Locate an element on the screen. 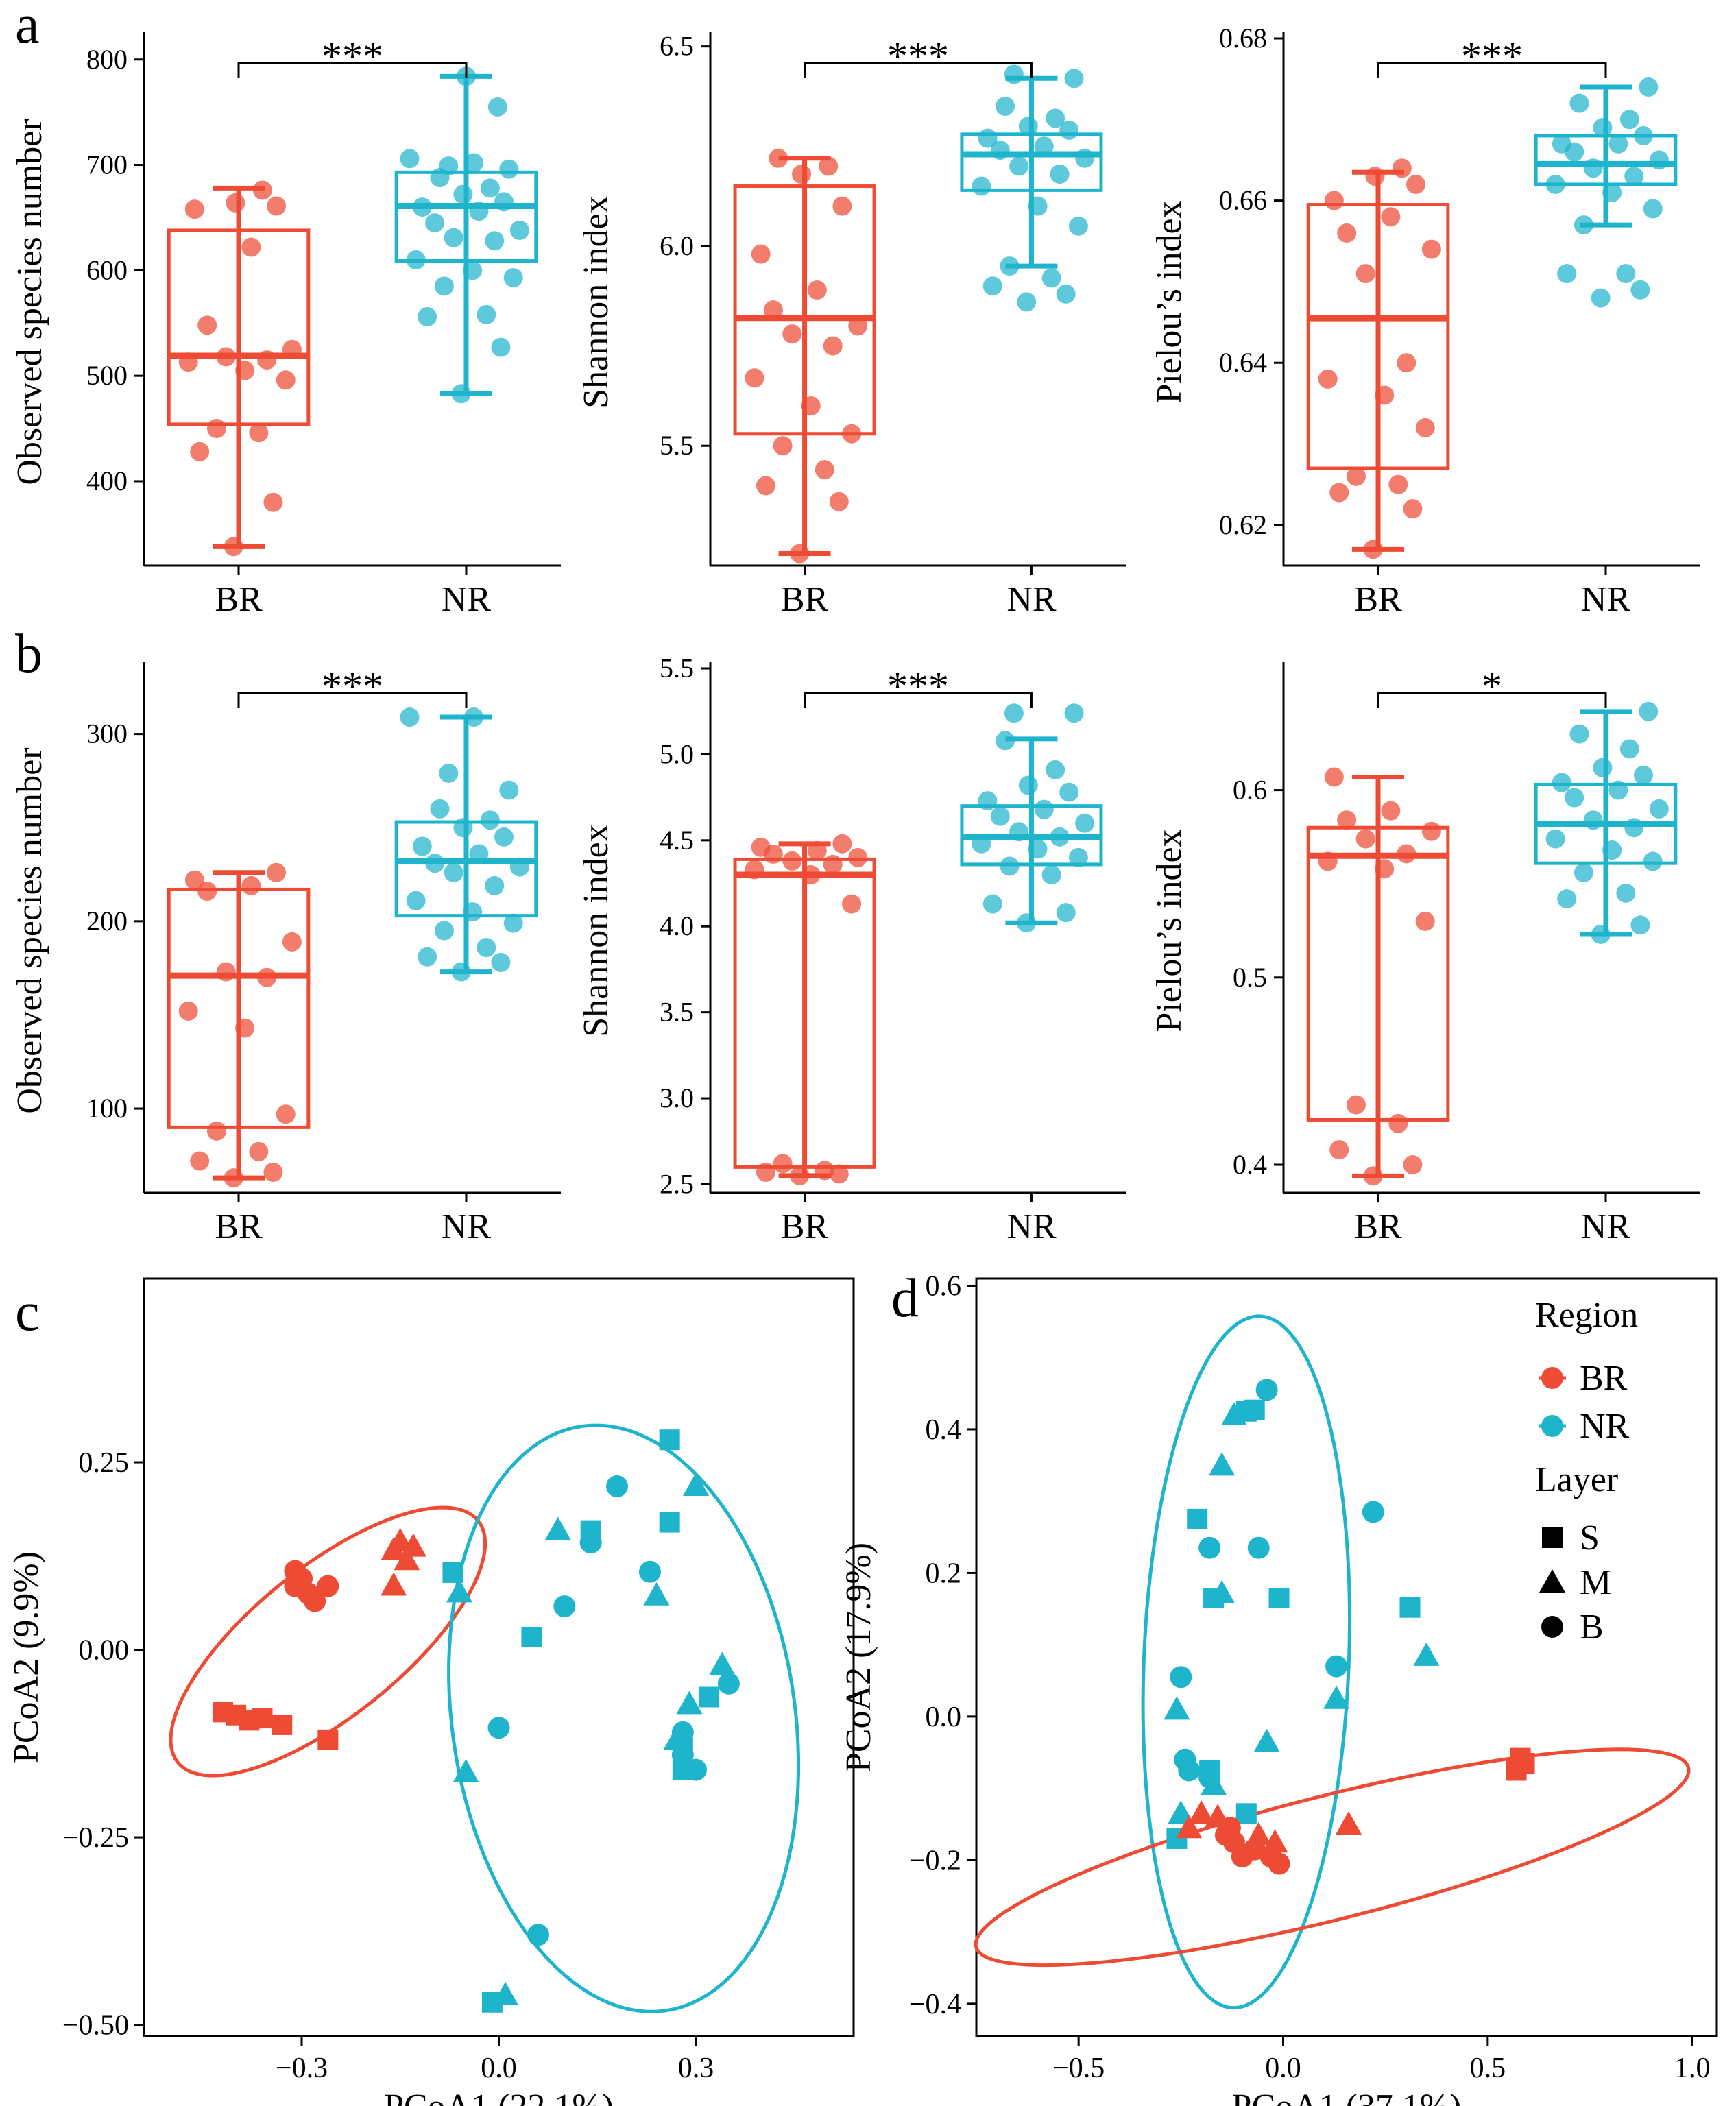 The image size is (1736, 2106). x-axis-label: PCoA1 (37.1%) is located at coordinates (1346, 2096).